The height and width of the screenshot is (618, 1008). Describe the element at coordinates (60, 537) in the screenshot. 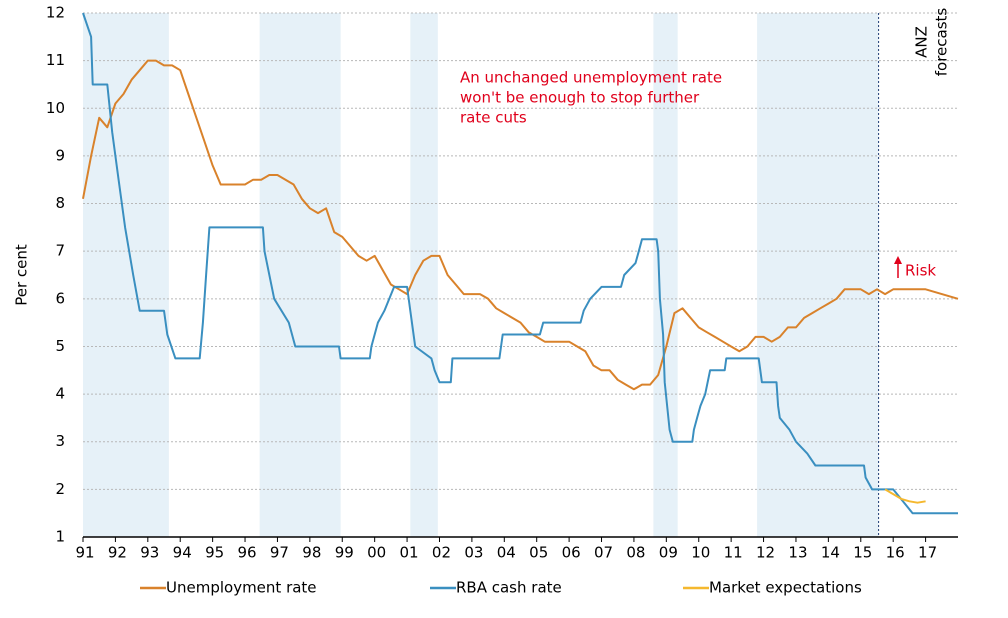

I see `y-tick-label: 1` at that location.